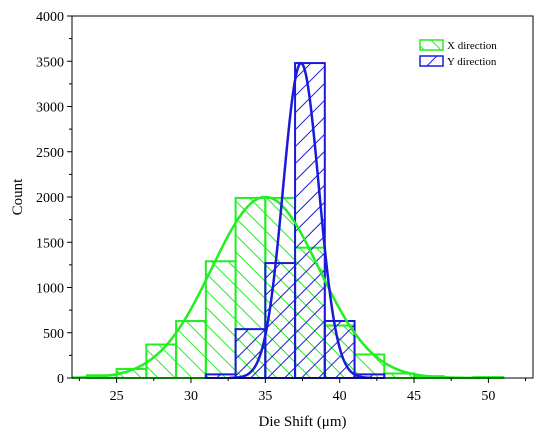 The width and height of the screenshot is (550, 435). What do you see at coordinates (50, 198) in the screenshot?
I see `y-tick-label: 2000` at bounding box center [50, 198].